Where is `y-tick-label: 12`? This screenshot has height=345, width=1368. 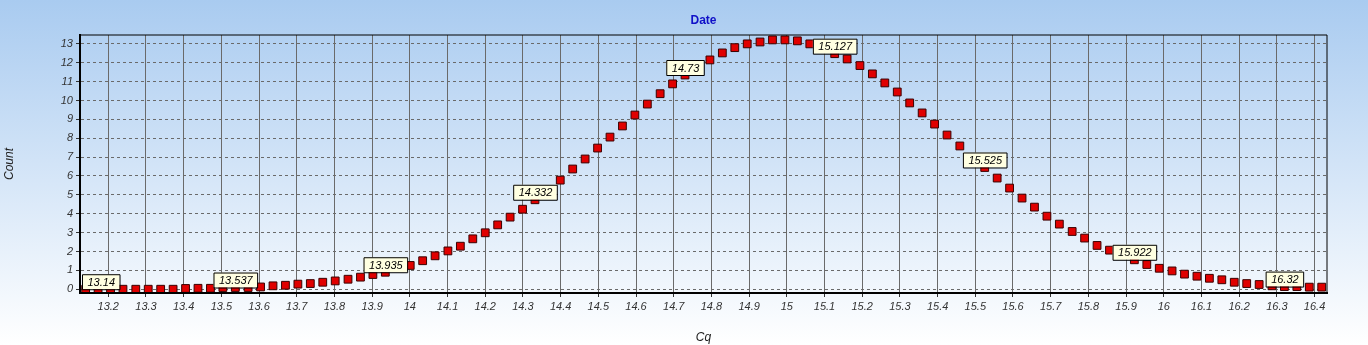 y-tick-label: 12 is located at coordinates (66, 61).